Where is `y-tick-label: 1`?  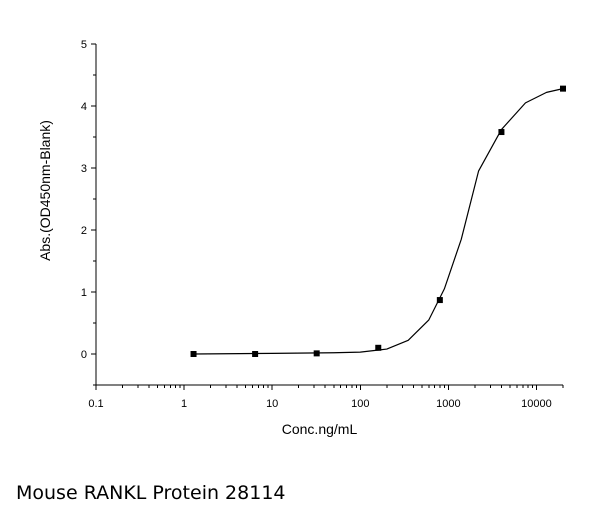
y-tick-label: 1 is located at coordinates (84, 293).